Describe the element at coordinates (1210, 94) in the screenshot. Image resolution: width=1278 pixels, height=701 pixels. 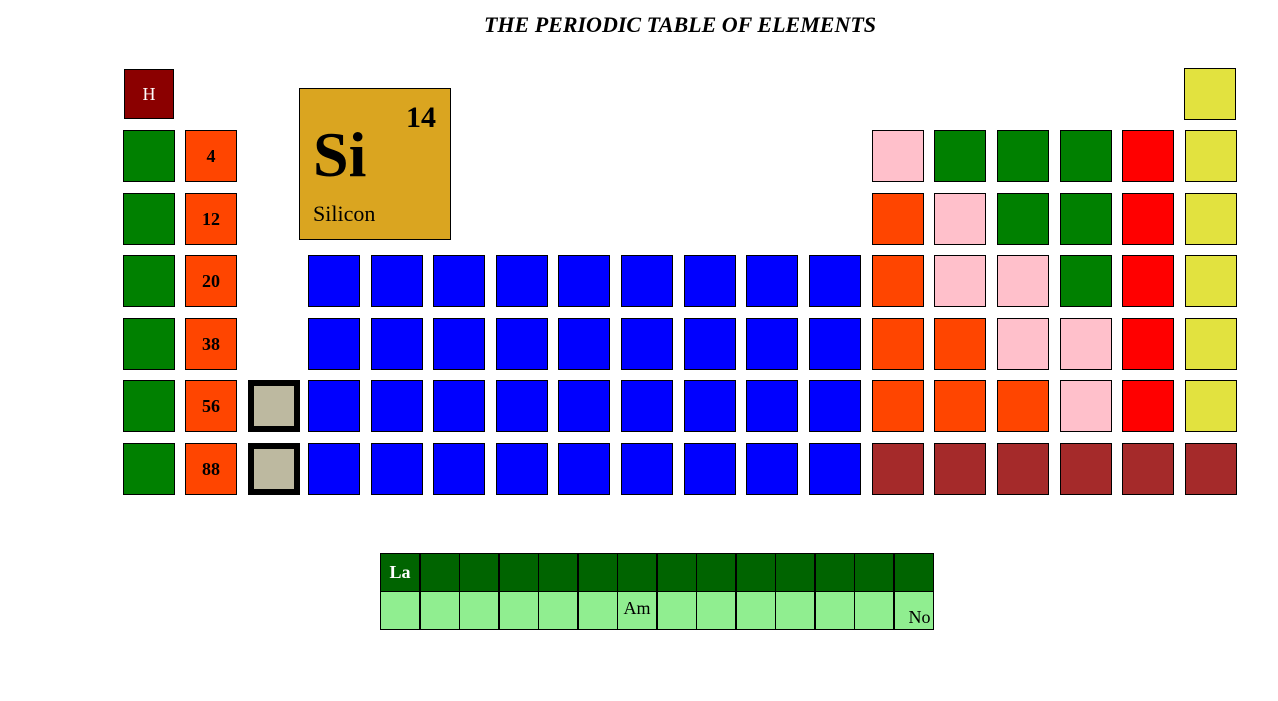
I see `element-helium` at that location.